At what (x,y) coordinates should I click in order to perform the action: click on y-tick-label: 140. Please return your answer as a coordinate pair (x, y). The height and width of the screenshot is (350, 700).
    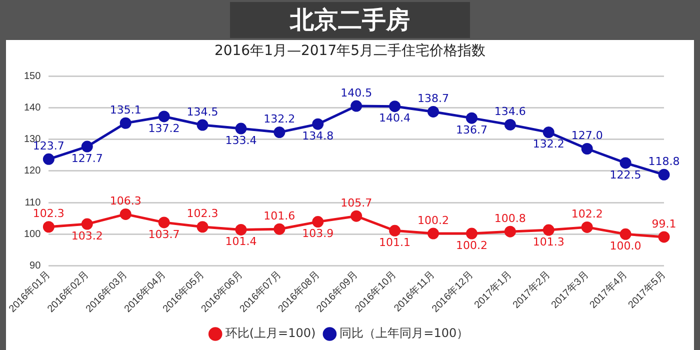
    Looking at the image, I should click on (33, 108).